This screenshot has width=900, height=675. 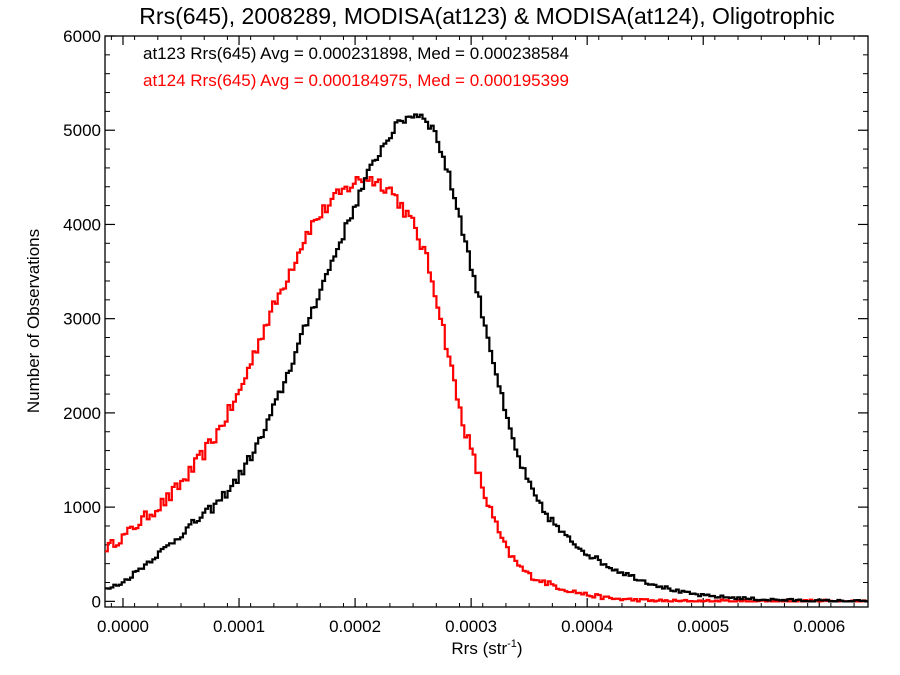 I want to click on y-tick-label: 0, so click(x=96, y=601).